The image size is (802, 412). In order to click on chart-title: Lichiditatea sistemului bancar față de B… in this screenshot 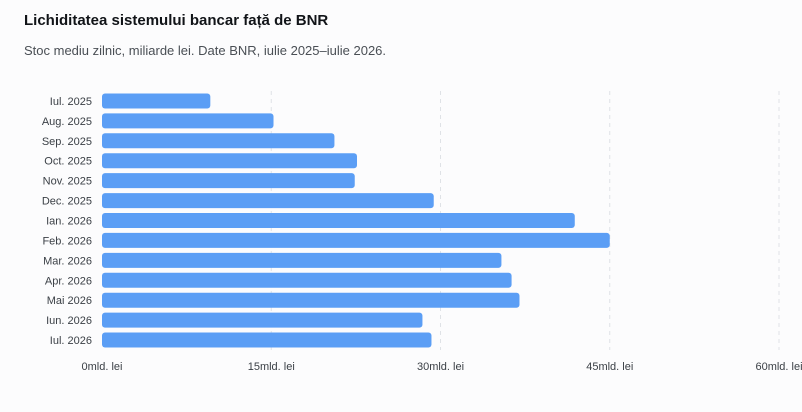, I will do `click(176, 20)`.